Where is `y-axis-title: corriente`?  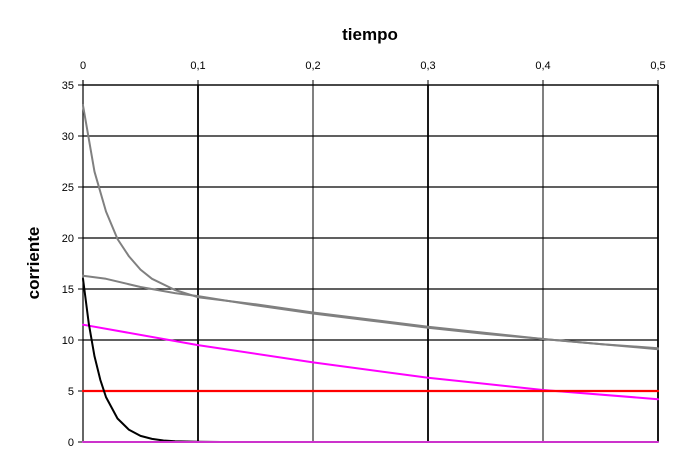
y-axis-title: corriente is located at coordinates (33, 263).